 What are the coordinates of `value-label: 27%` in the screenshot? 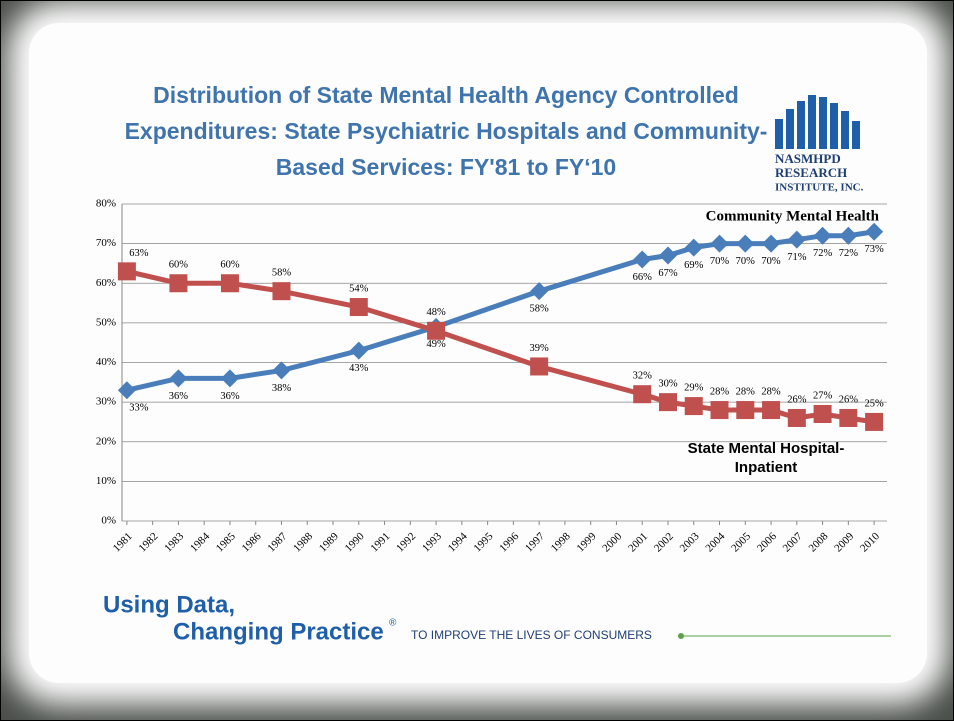 It's located at (823, 395).